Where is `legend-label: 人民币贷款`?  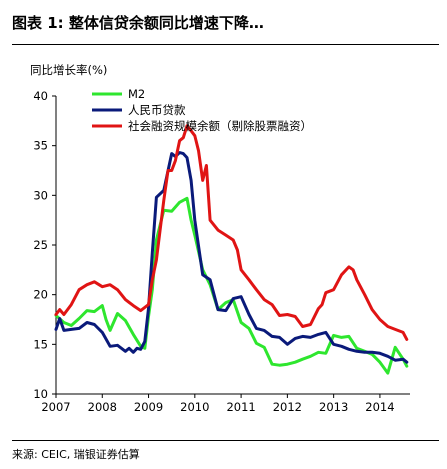
legend-label: 人民币贷款 is located at coordinates (157, 110).